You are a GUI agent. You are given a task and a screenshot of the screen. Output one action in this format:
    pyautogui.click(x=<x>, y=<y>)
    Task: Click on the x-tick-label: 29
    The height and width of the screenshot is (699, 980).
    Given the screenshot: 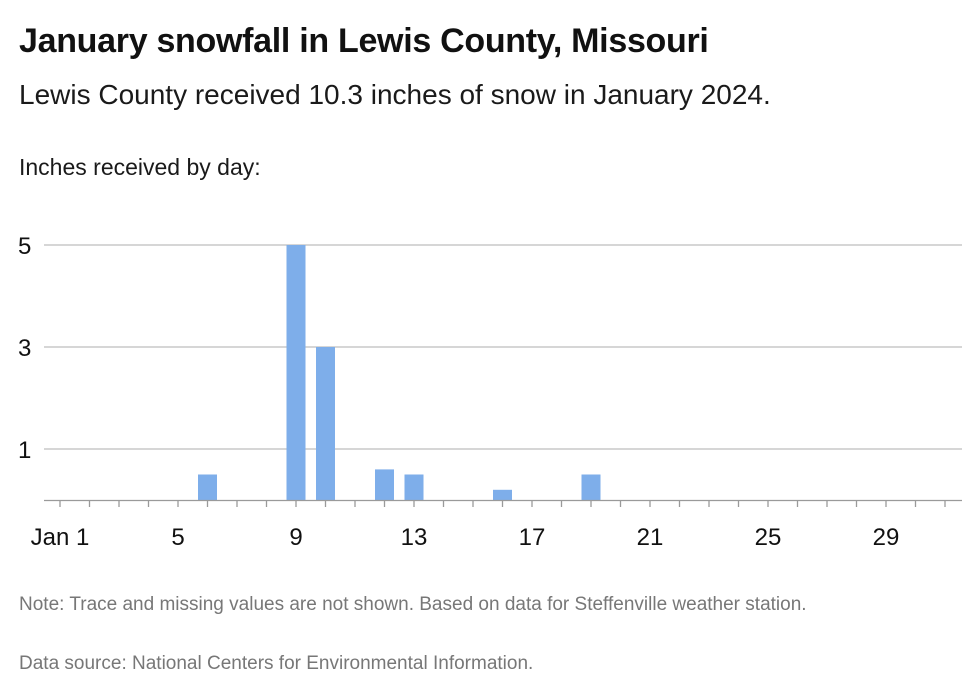 What is the action you would take?
    pyautogui.click(x=886, y=537)
    